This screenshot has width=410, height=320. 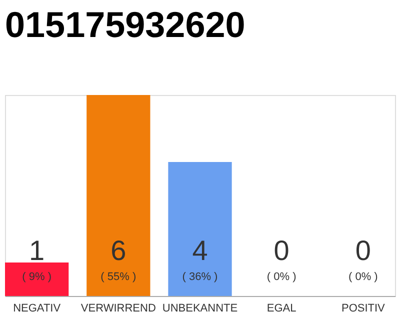 What do you see at coordinates (37, 277) in the screenshot?
I see `annotation: ( 9% )` at bounding box center [37, 277].